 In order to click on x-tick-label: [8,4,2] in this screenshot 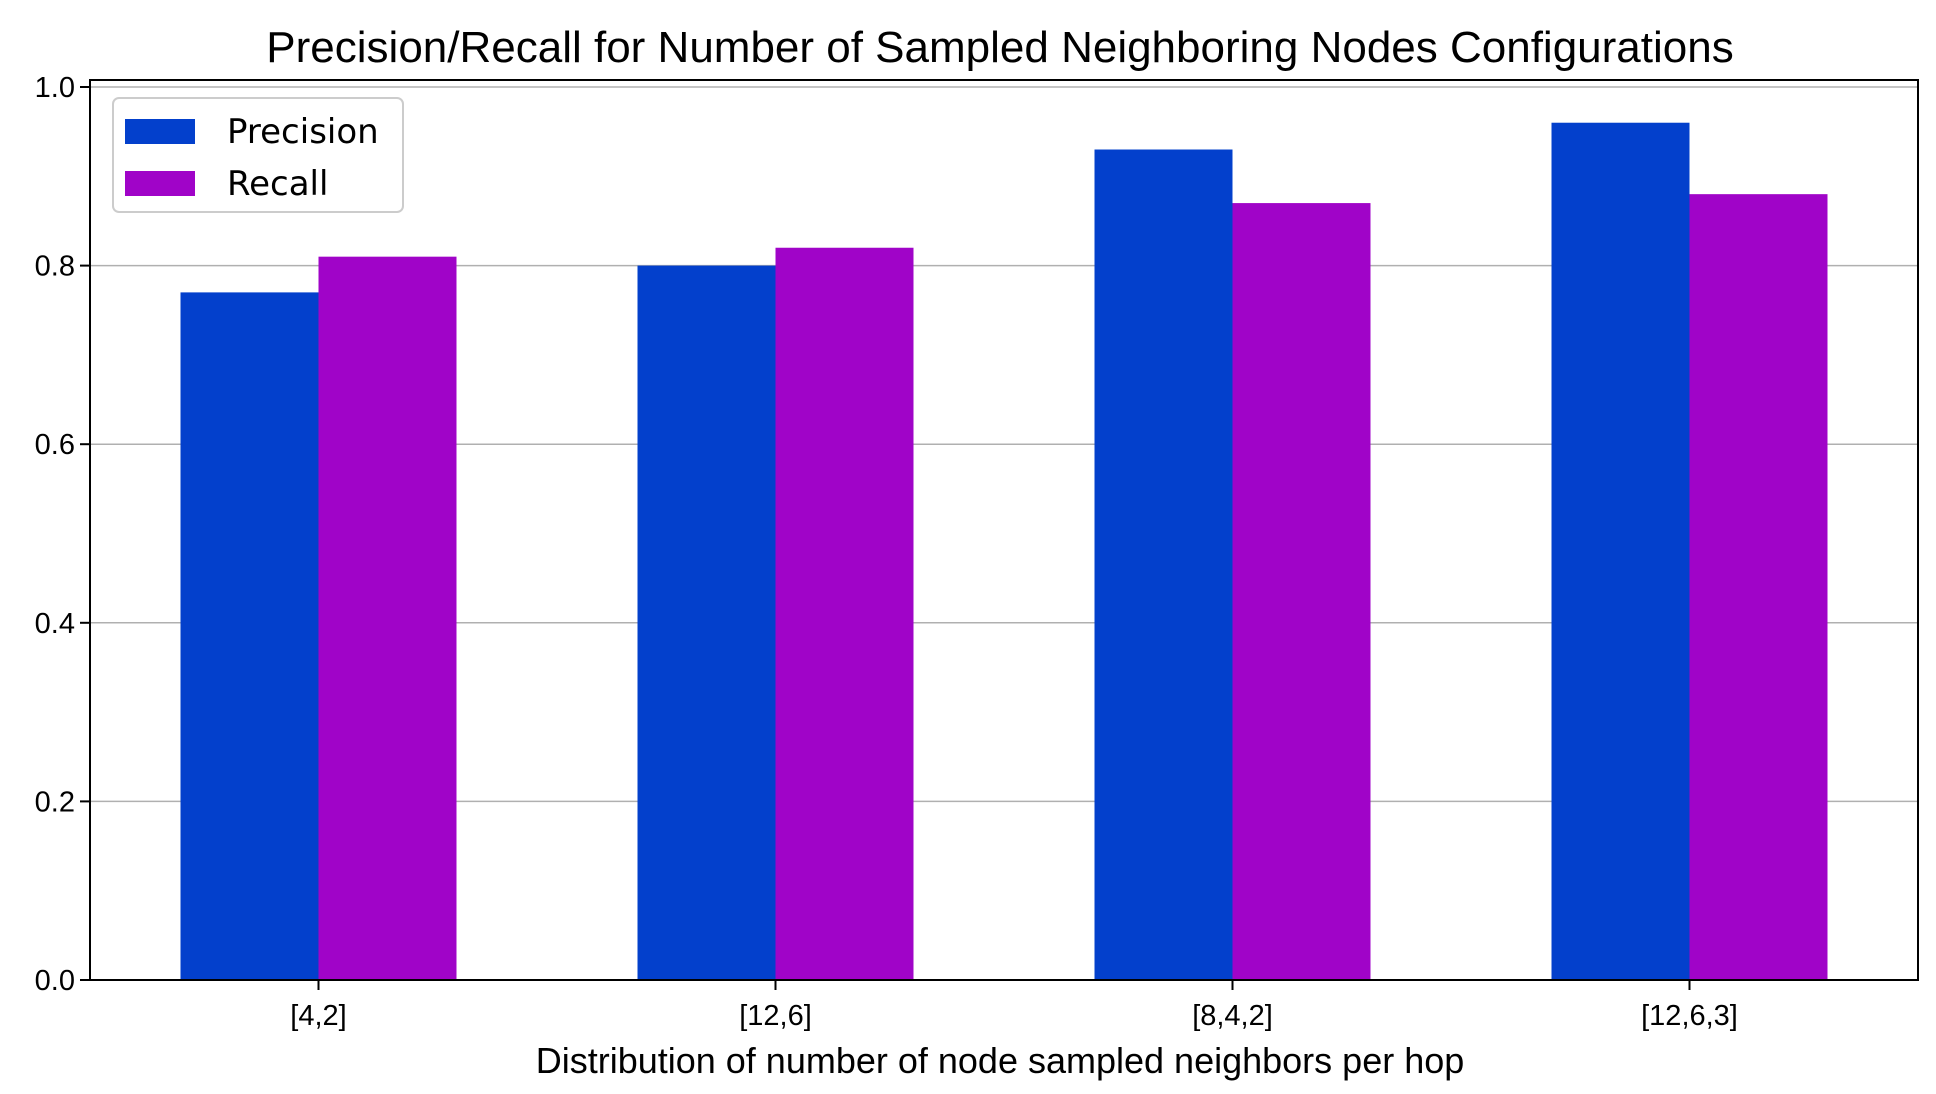, I will do `click(1232, 1016)`.